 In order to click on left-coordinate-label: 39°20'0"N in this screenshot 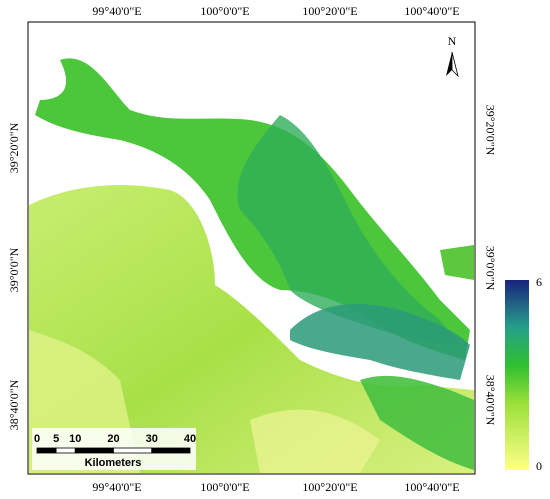, I will do `click(14, 147)`.